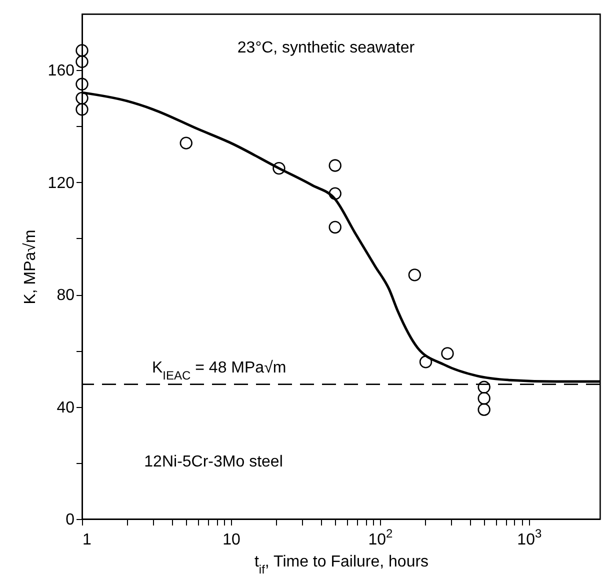 This screenshot has width=602, height=584. I want to click on x-tick-label: 1, so click(87, 540).